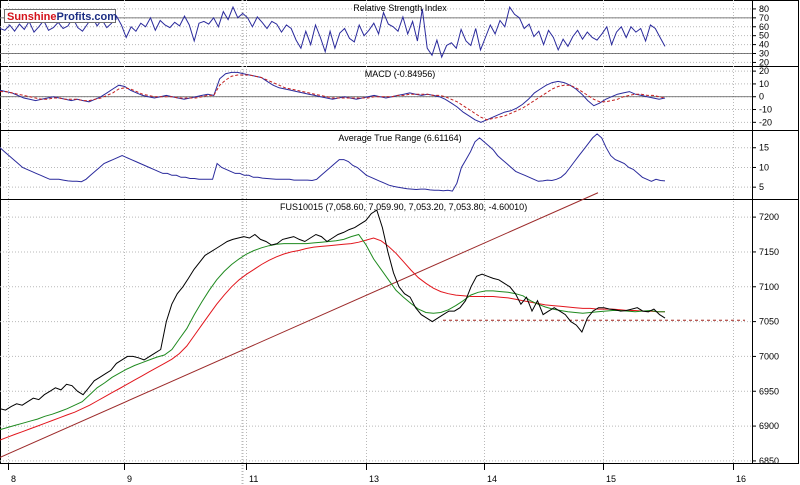  Describe the element at coordinates (769, 461) in the screenshot. I see `price-tick-label-0: 6850` at that location.